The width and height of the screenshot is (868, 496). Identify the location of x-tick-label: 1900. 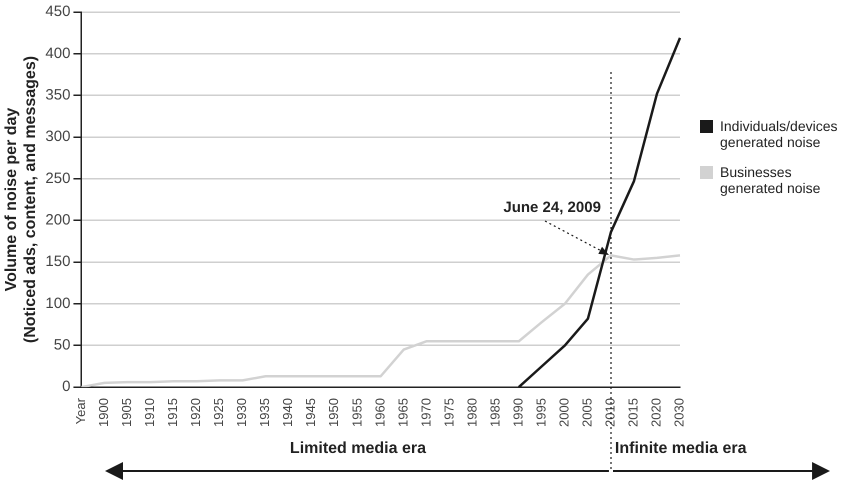
(104, 412).